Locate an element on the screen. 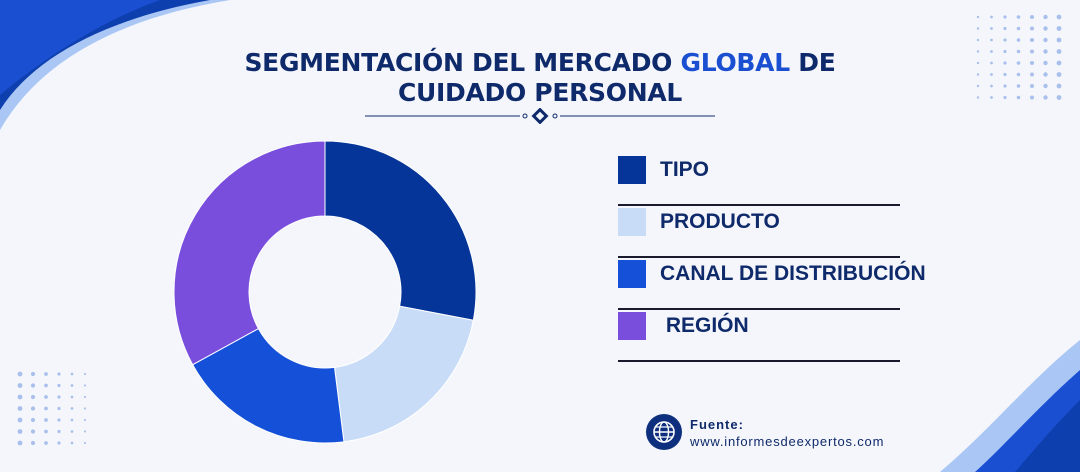 This screenshot has width=1080, height=472. legend-label: REGIÓN is located at coordinates (704, 325).